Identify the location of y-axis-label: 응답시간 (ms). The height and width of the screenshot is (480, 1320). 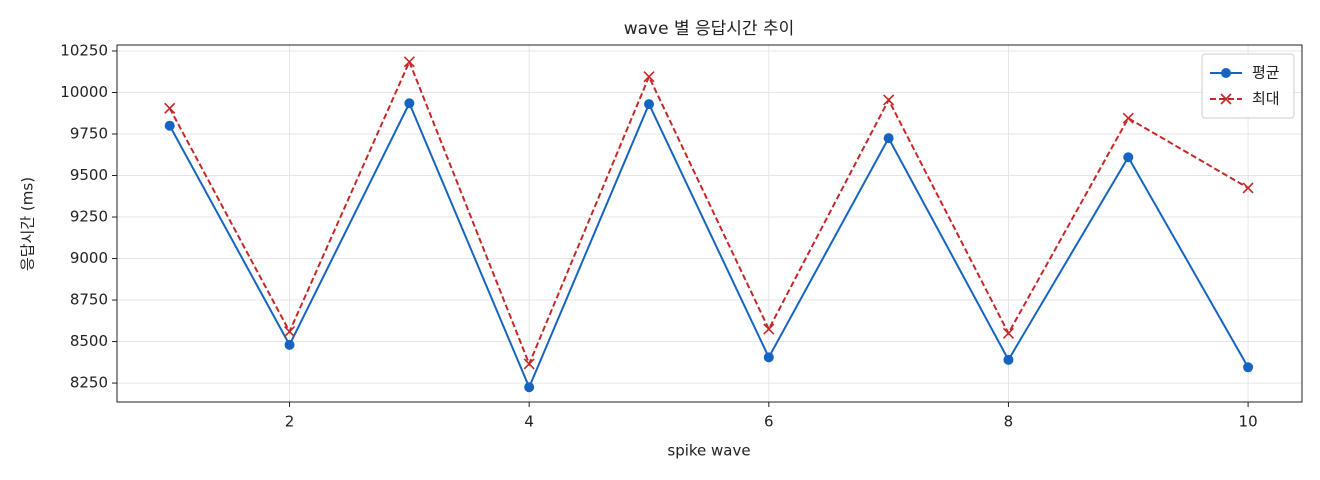
(28, 224).